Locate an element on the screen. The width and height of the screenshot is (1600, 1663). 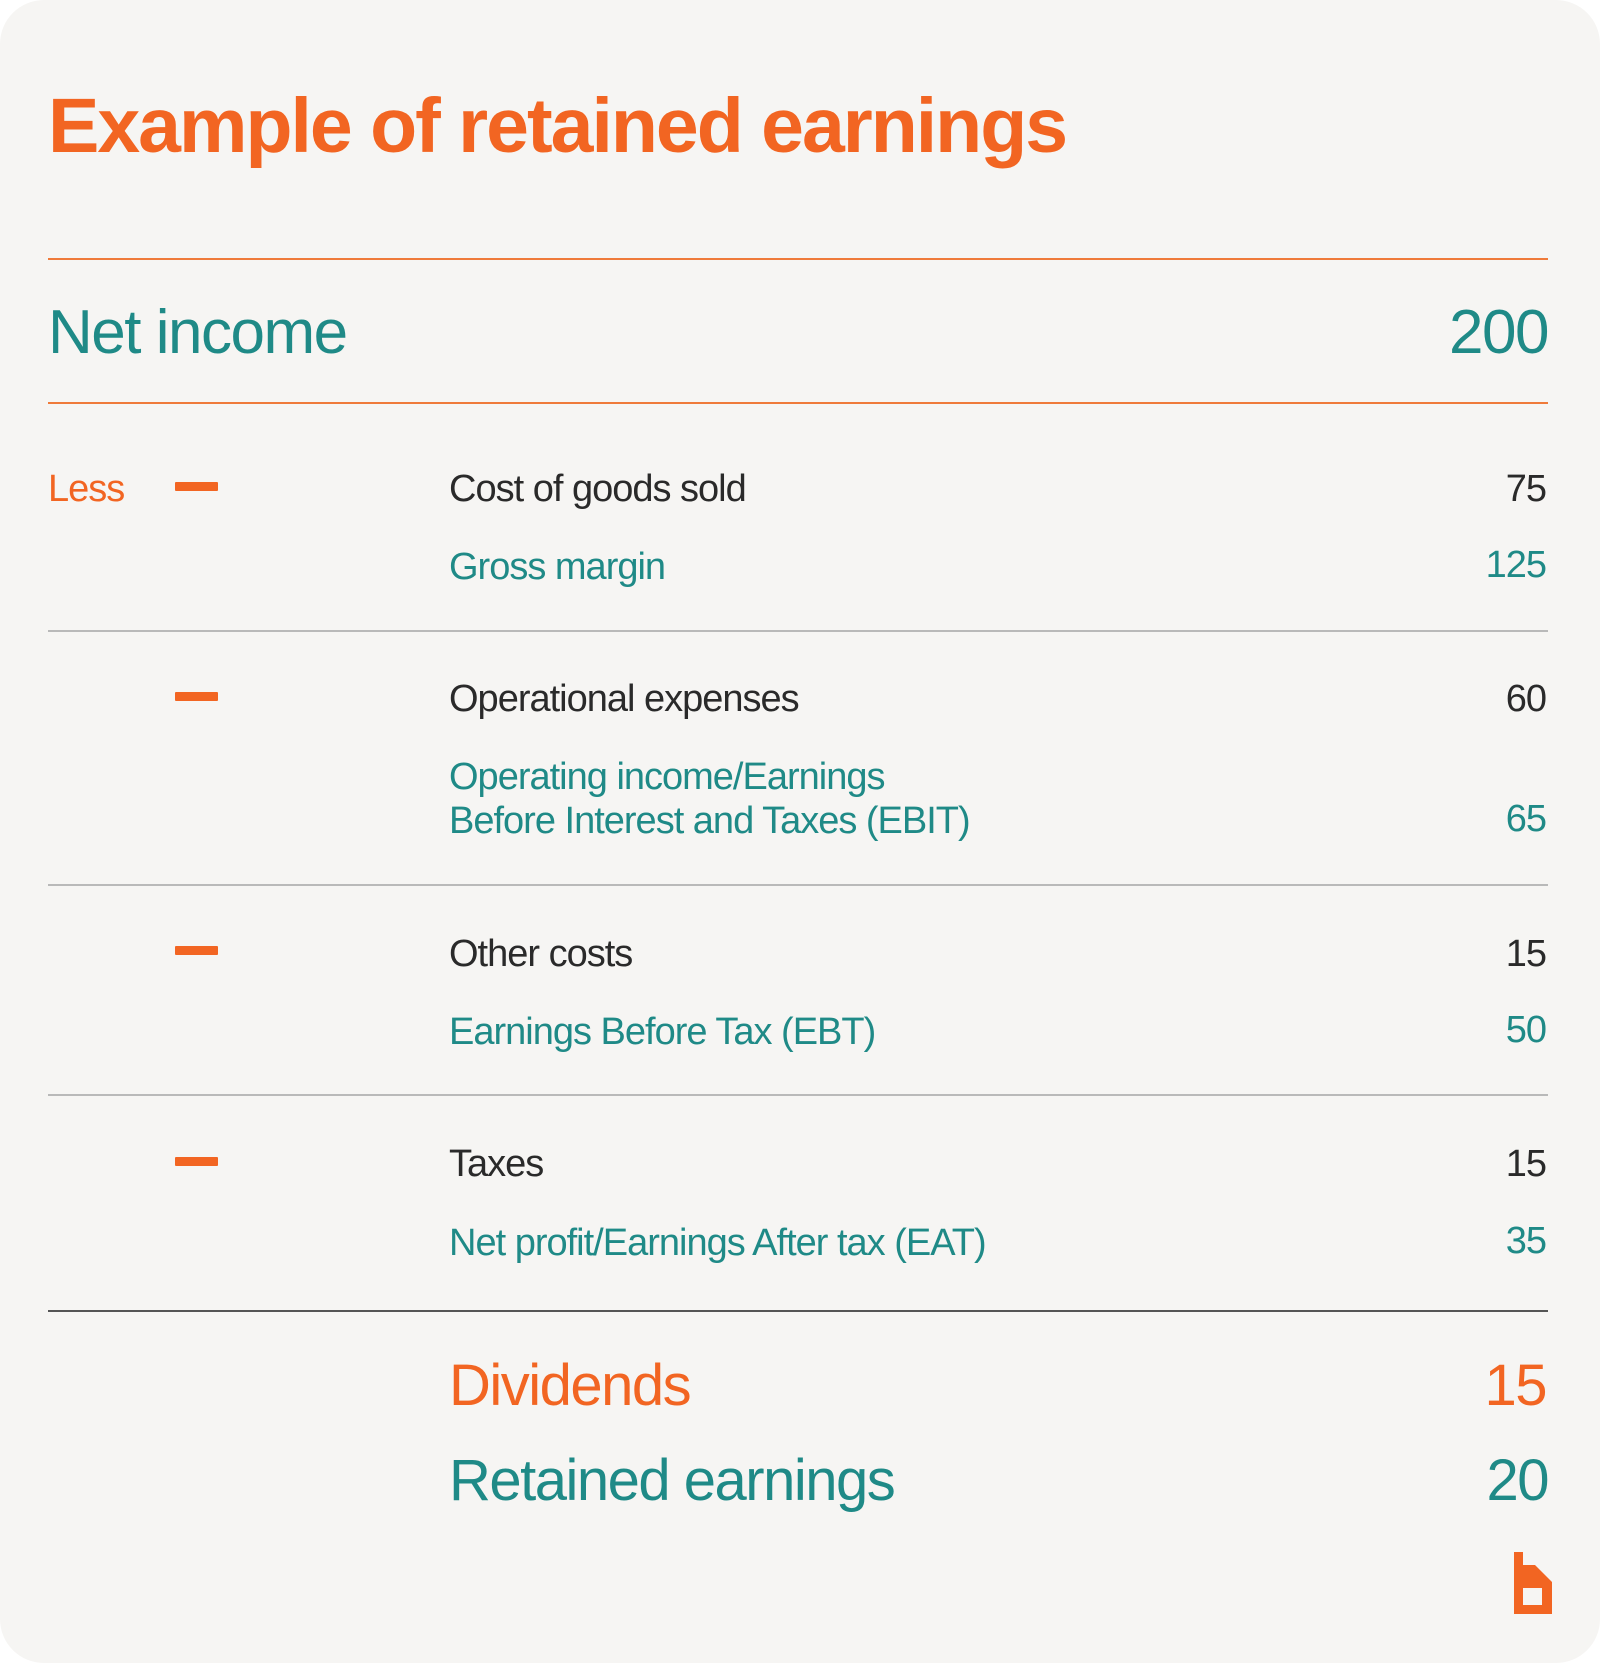
result-value: 50 is located at coordinates (1526, 1030).